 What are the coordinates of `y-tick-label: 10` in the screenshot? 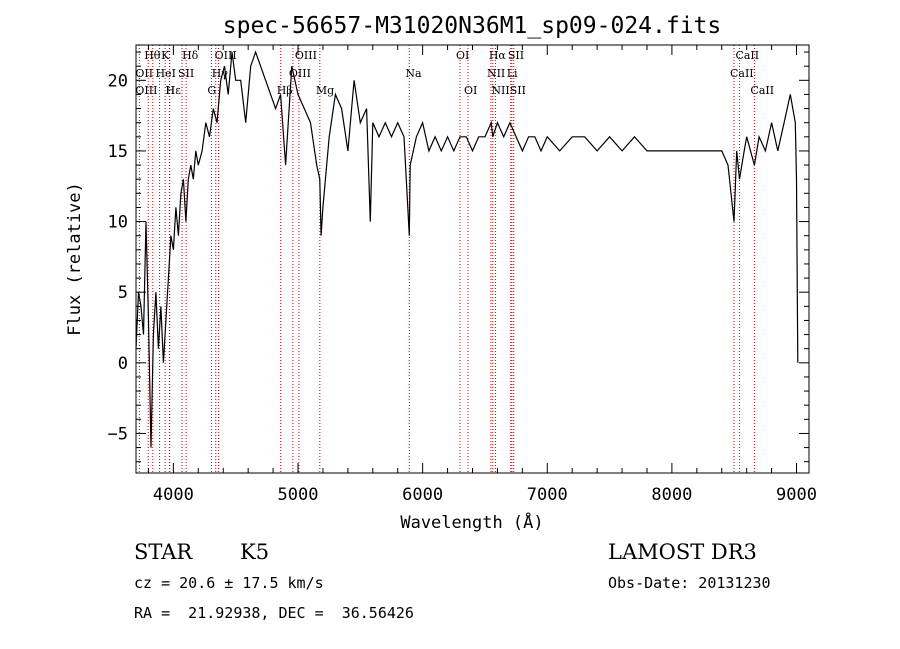 It's located at (118, 223).